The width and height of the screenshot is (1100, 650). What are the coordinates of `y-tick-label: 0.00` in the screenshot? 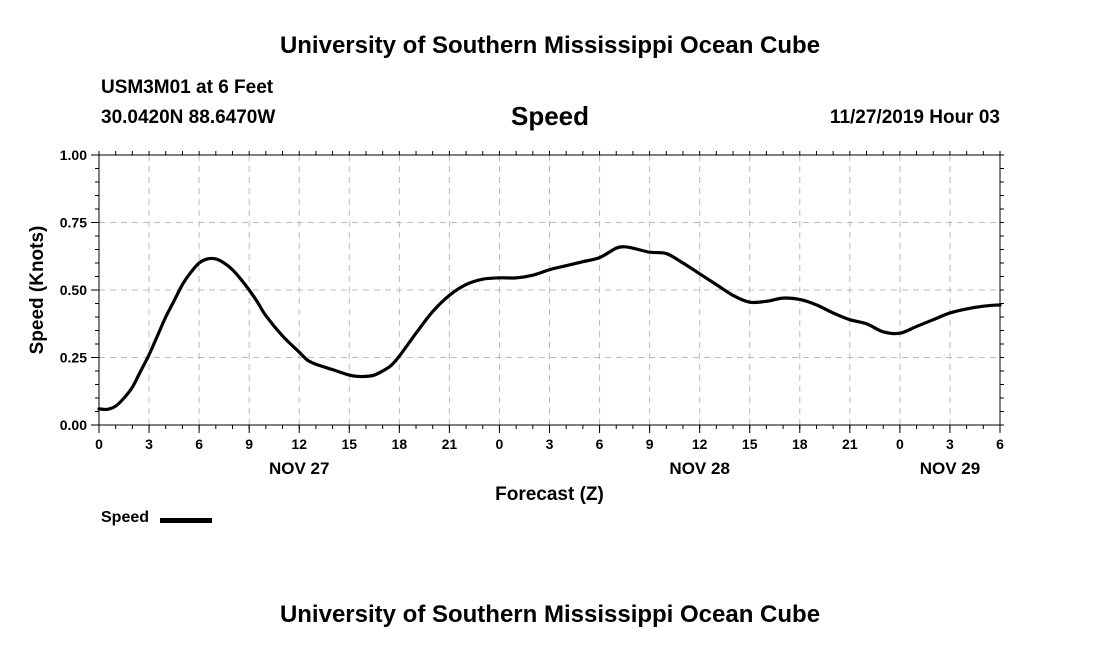 It's located at (73, 425).